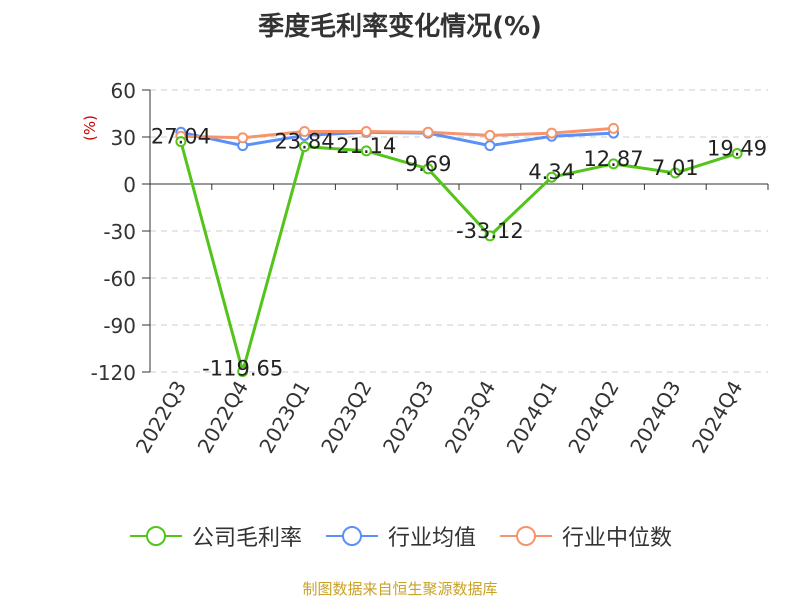 Image resolution: width=800 pixels, height=600 pixels. I want to click on x-tick-label: 2023Q2, so click(346, 417).